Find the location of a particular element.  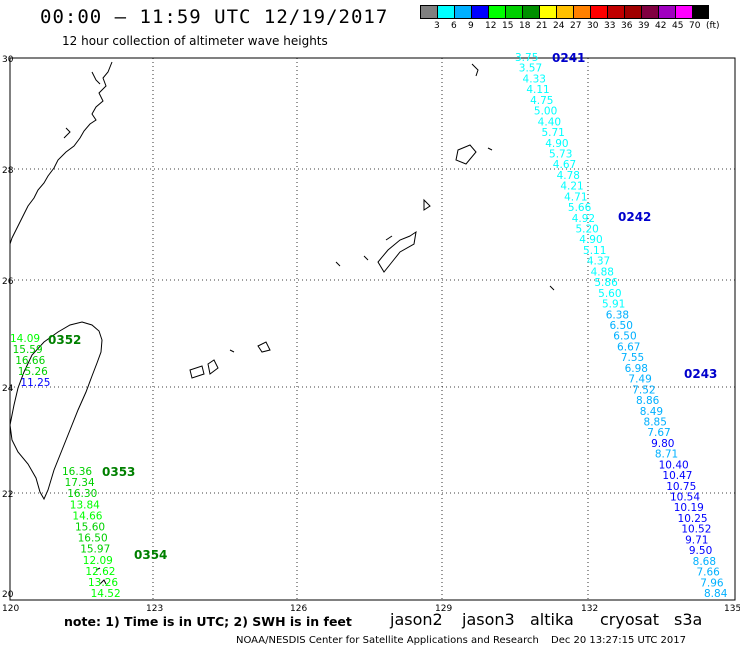

lat-label-22: 22 is located at coordinates (7, 495).